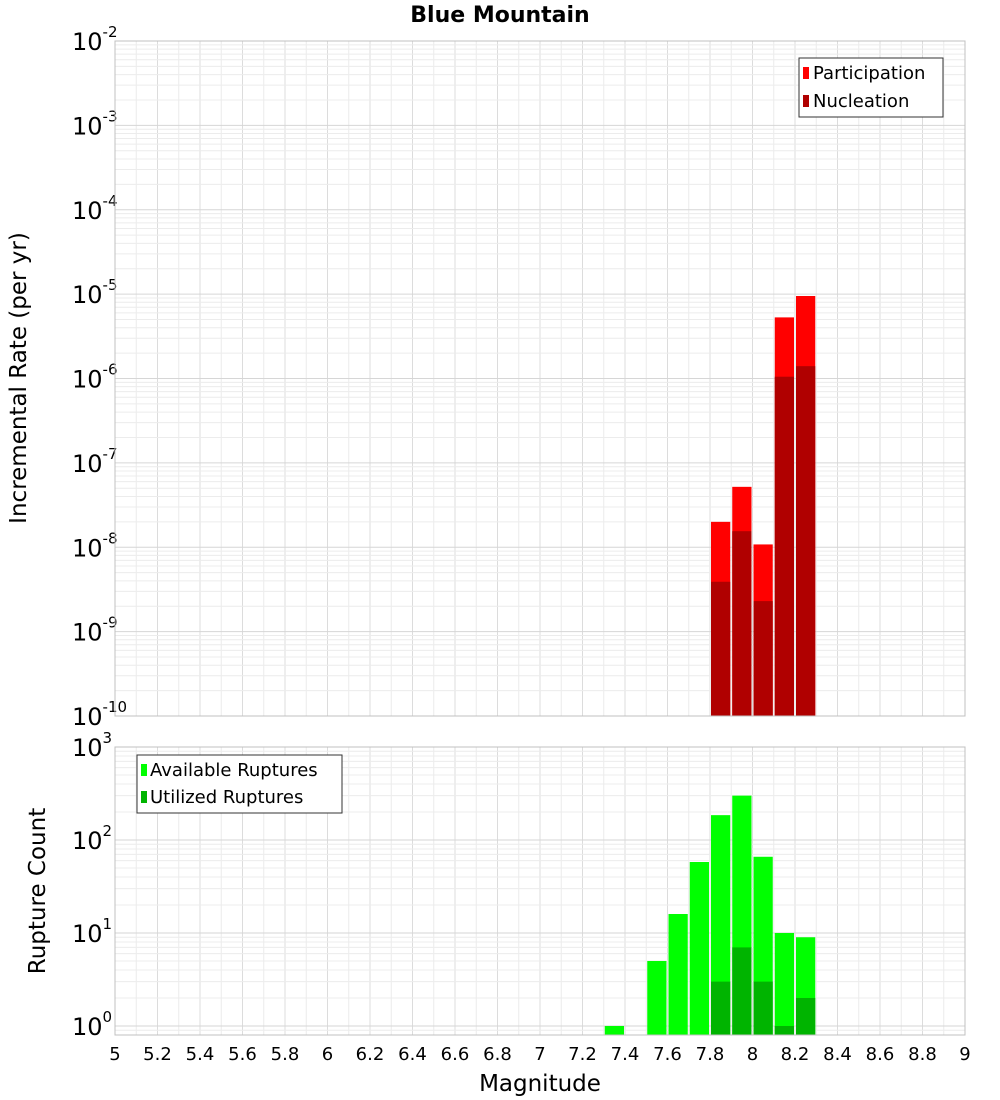 The image size is (1000, 1100). I want to click on bottom-y-tick-exponent: 1, so click(108, 924).